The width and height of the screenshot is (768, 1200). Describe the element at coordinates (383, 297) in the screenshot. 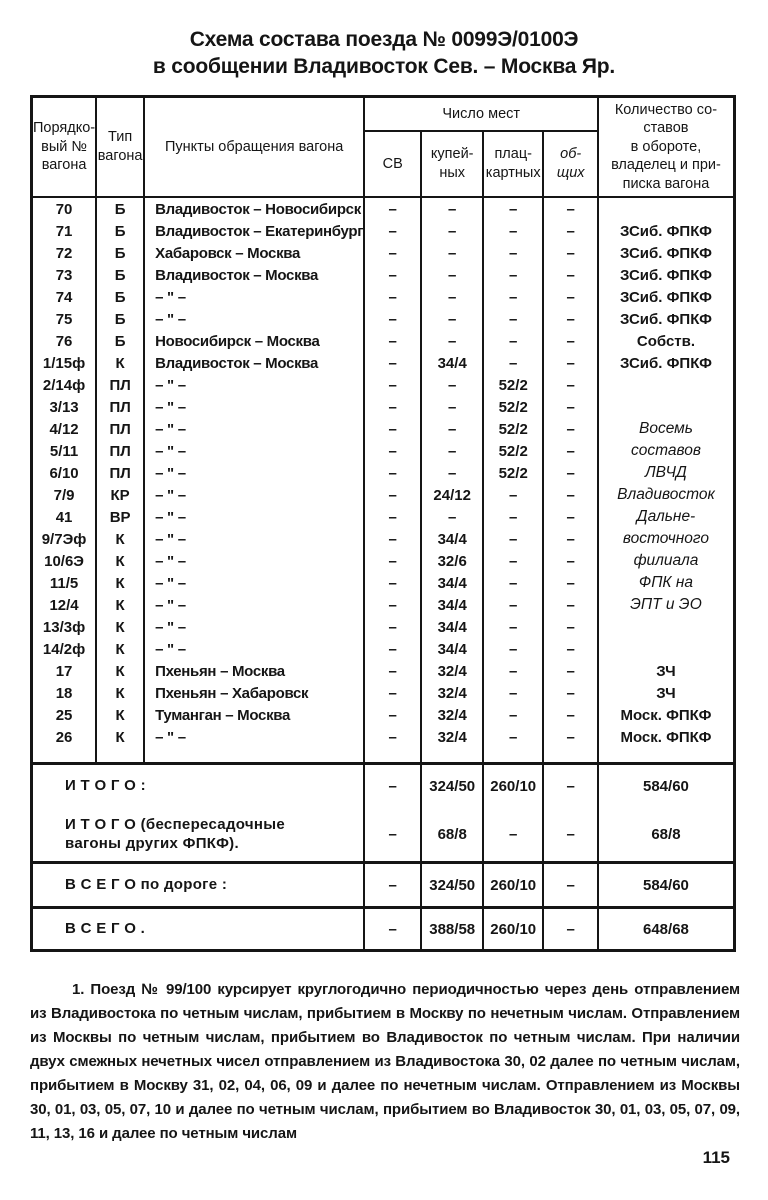

I see `wagon-row: 74 Б – " – – – – – ЗСиб. ФПКФ` at that location.